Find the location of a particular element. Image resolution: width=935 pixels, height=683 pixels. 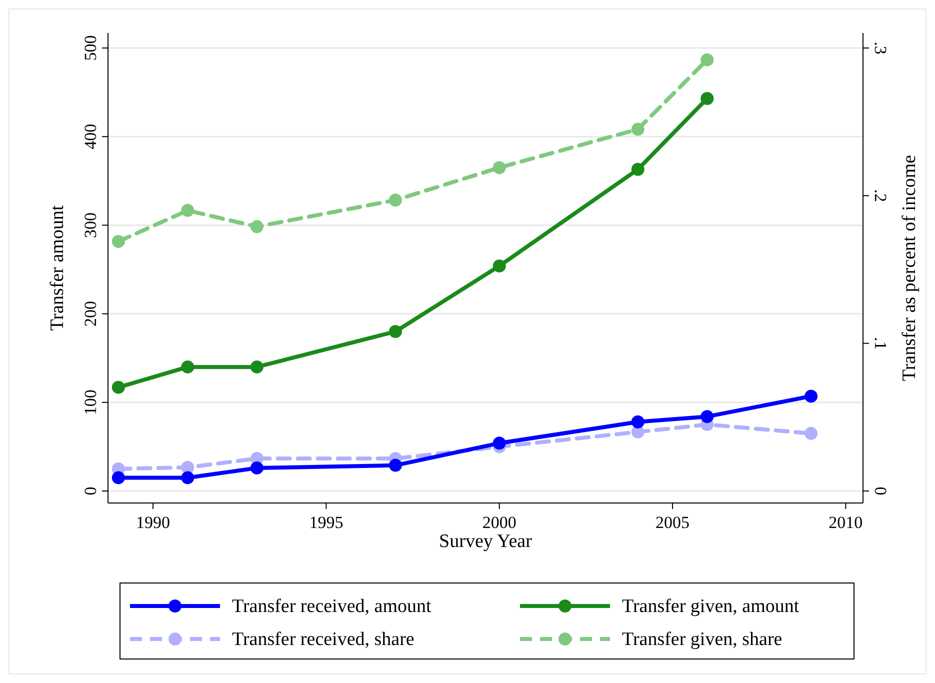

legend-label: Transfer received, amount is located at coordinates (332, 606).